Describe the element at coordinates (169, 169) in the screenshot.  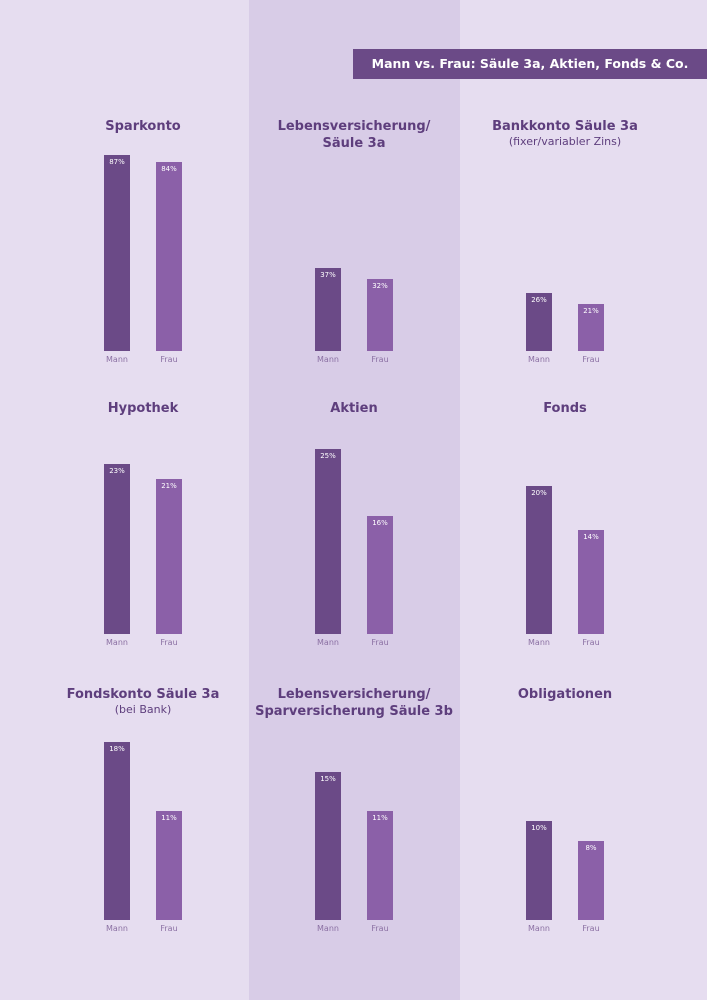
I see `bar-value-label: 84%` at that location.